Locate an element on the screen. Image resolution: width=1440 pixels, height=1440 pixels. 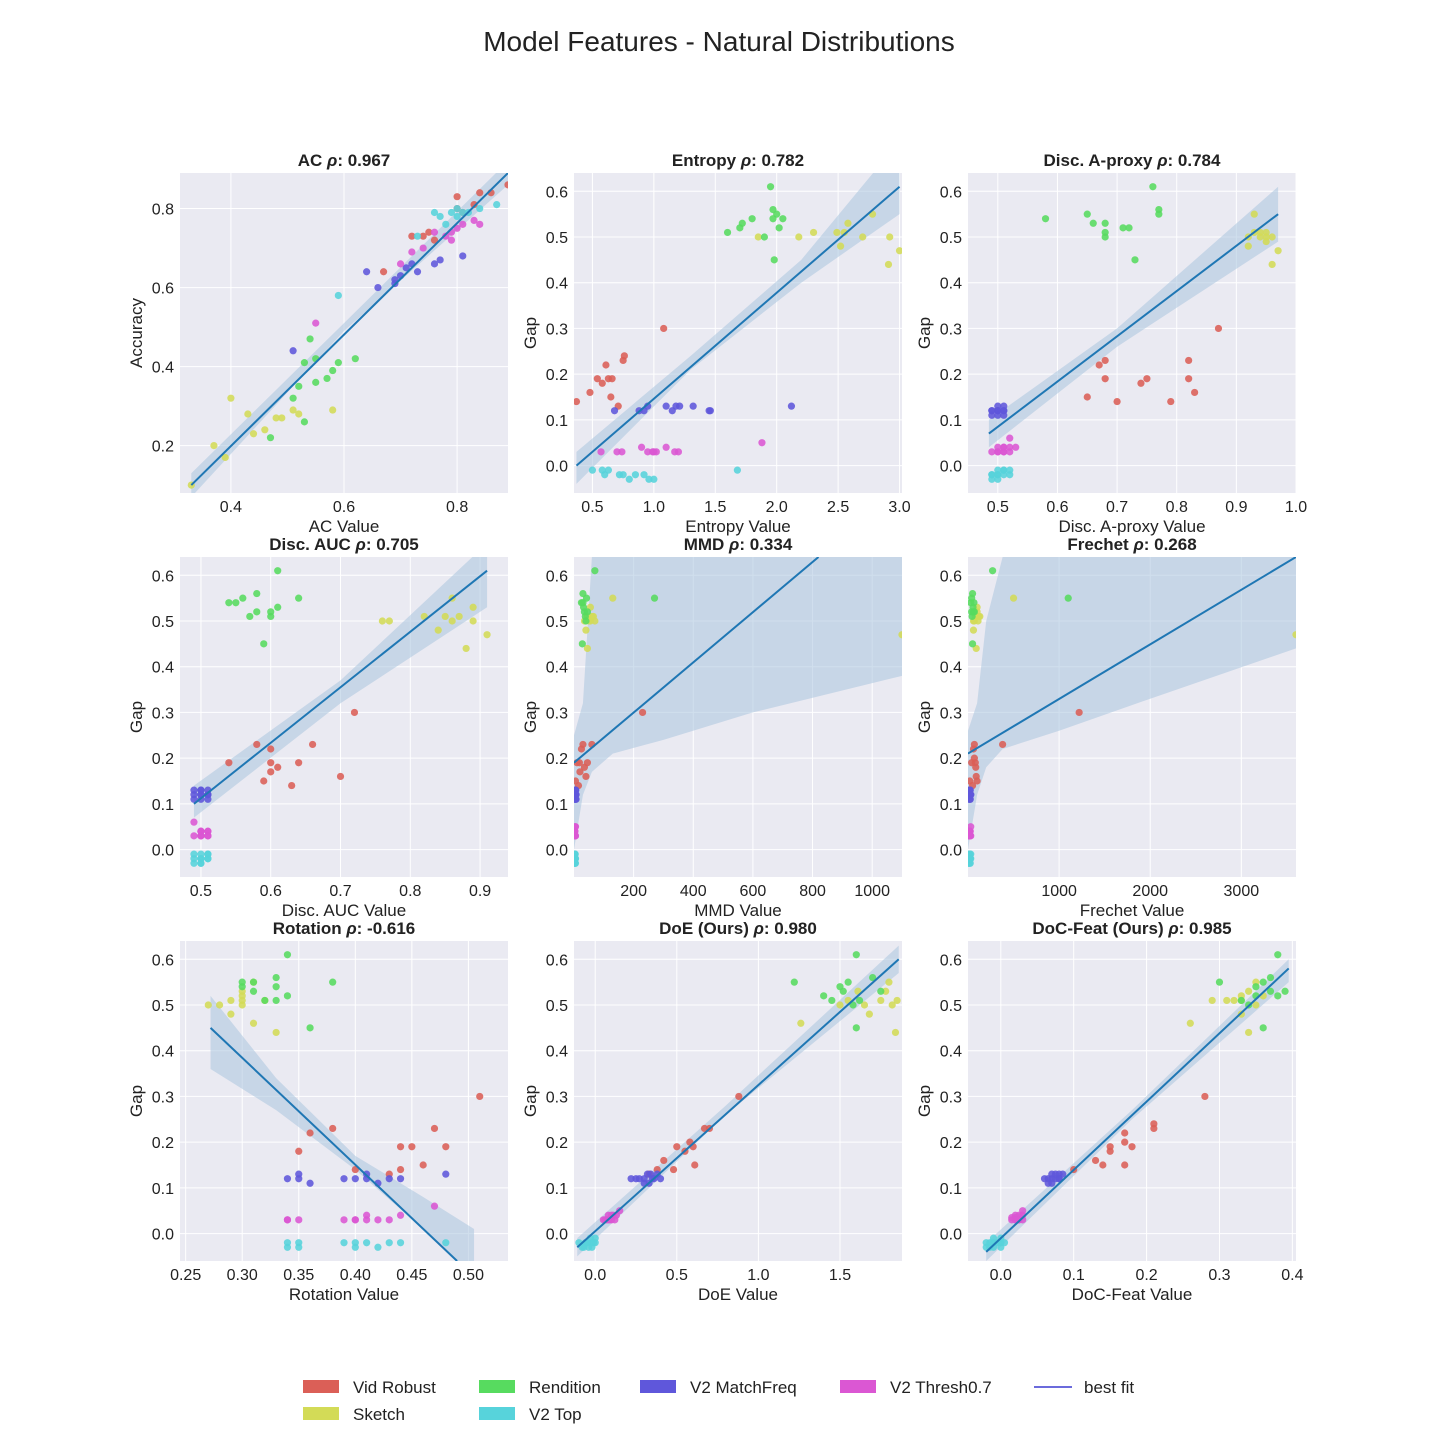
x-tick-label: 0.8 is located at coordinates (1177, 507).